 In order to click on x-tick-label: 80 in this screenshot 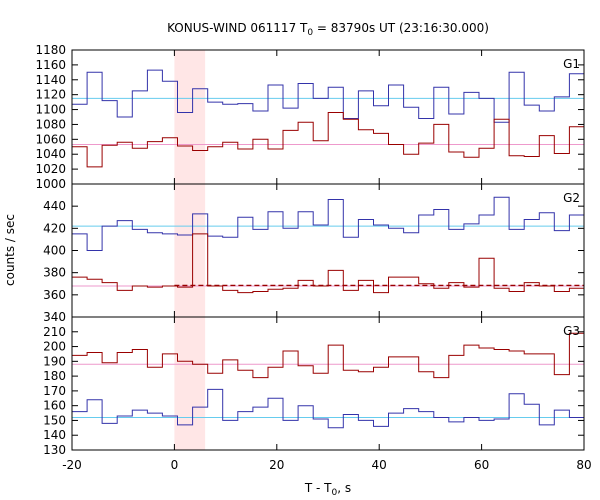, I will do `click(583, 465)`.